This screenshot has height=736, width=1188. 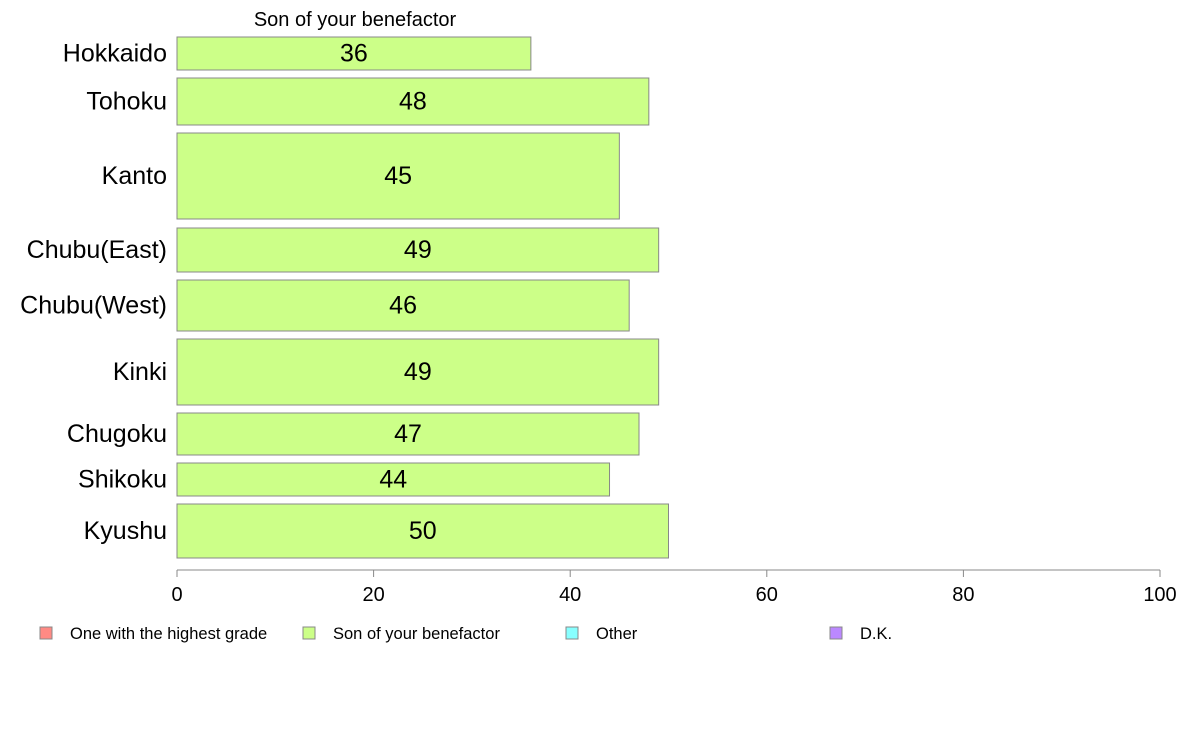 I want to click on category-label: Kinki, so click(x=140, y=372).